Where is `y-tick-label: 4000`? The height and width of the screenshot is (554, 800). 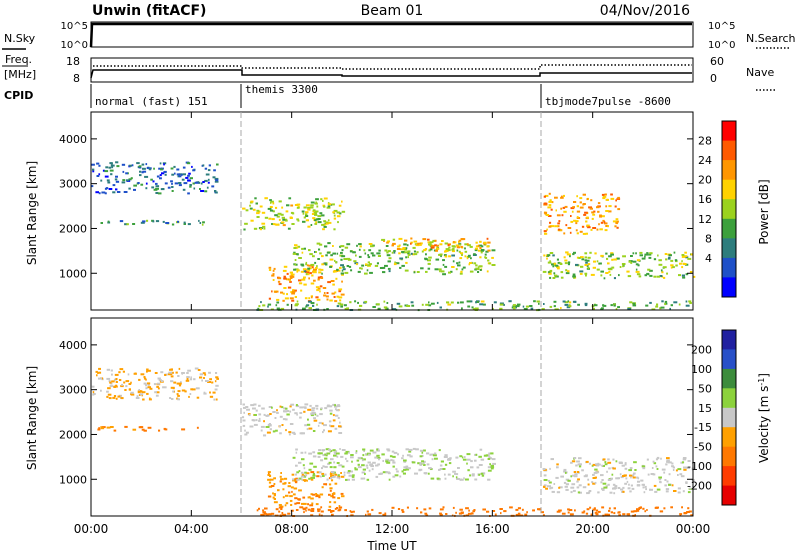
y-tick-label: 4000 is located at coordinates (73, 345).